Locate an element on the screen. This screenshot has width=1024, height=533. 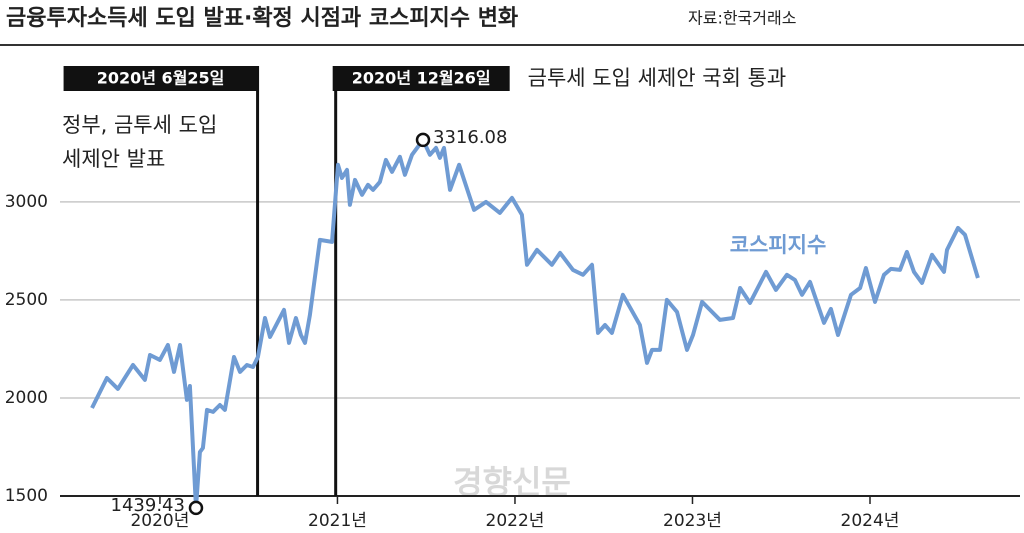
y-tick-label: 2500 is located at coordinates (26, 300).